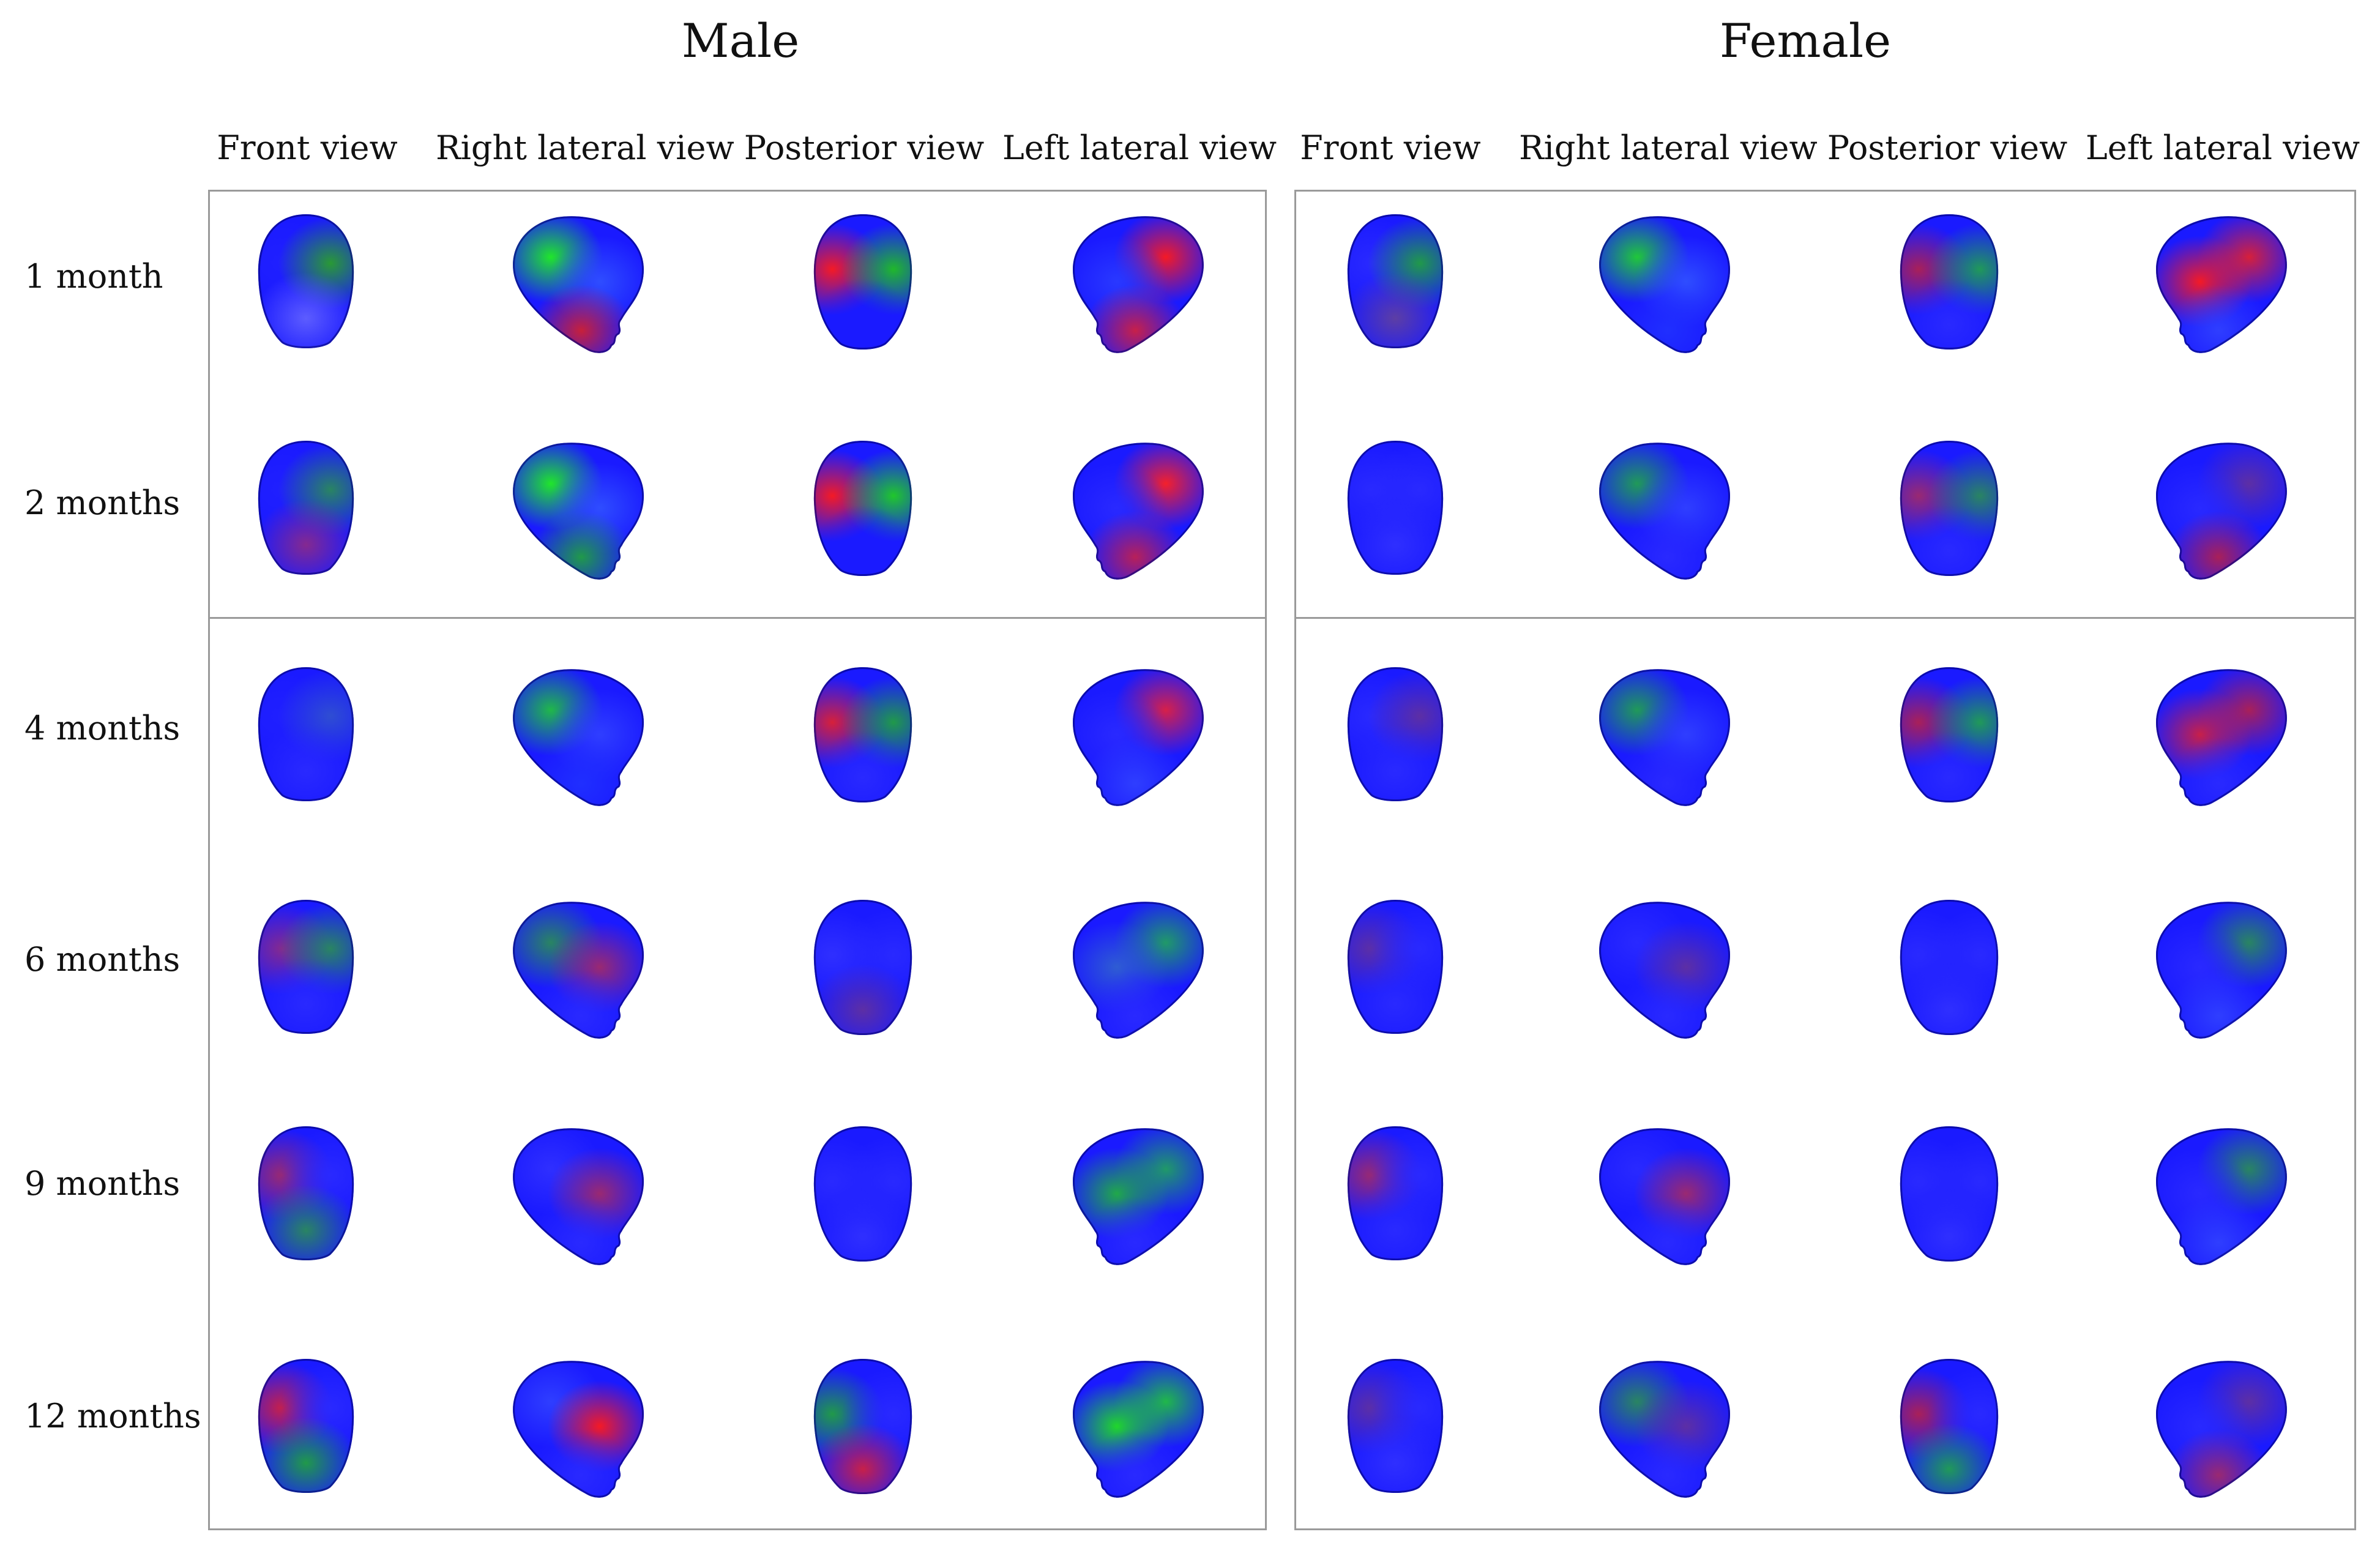 This screenshot has width=2380, height=1548. Describe the element at coordinates (1141, 1193) in the screenshot. I see `male-9-months-left-lateral-head` at that location.